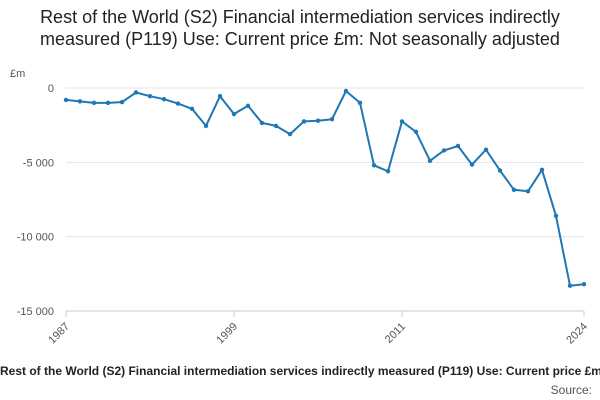 This screenshot has width=600, height=400. Describe the element at coordinates (577, 334) in the screenshot. I see `x-tick-label: 2024` at that location.